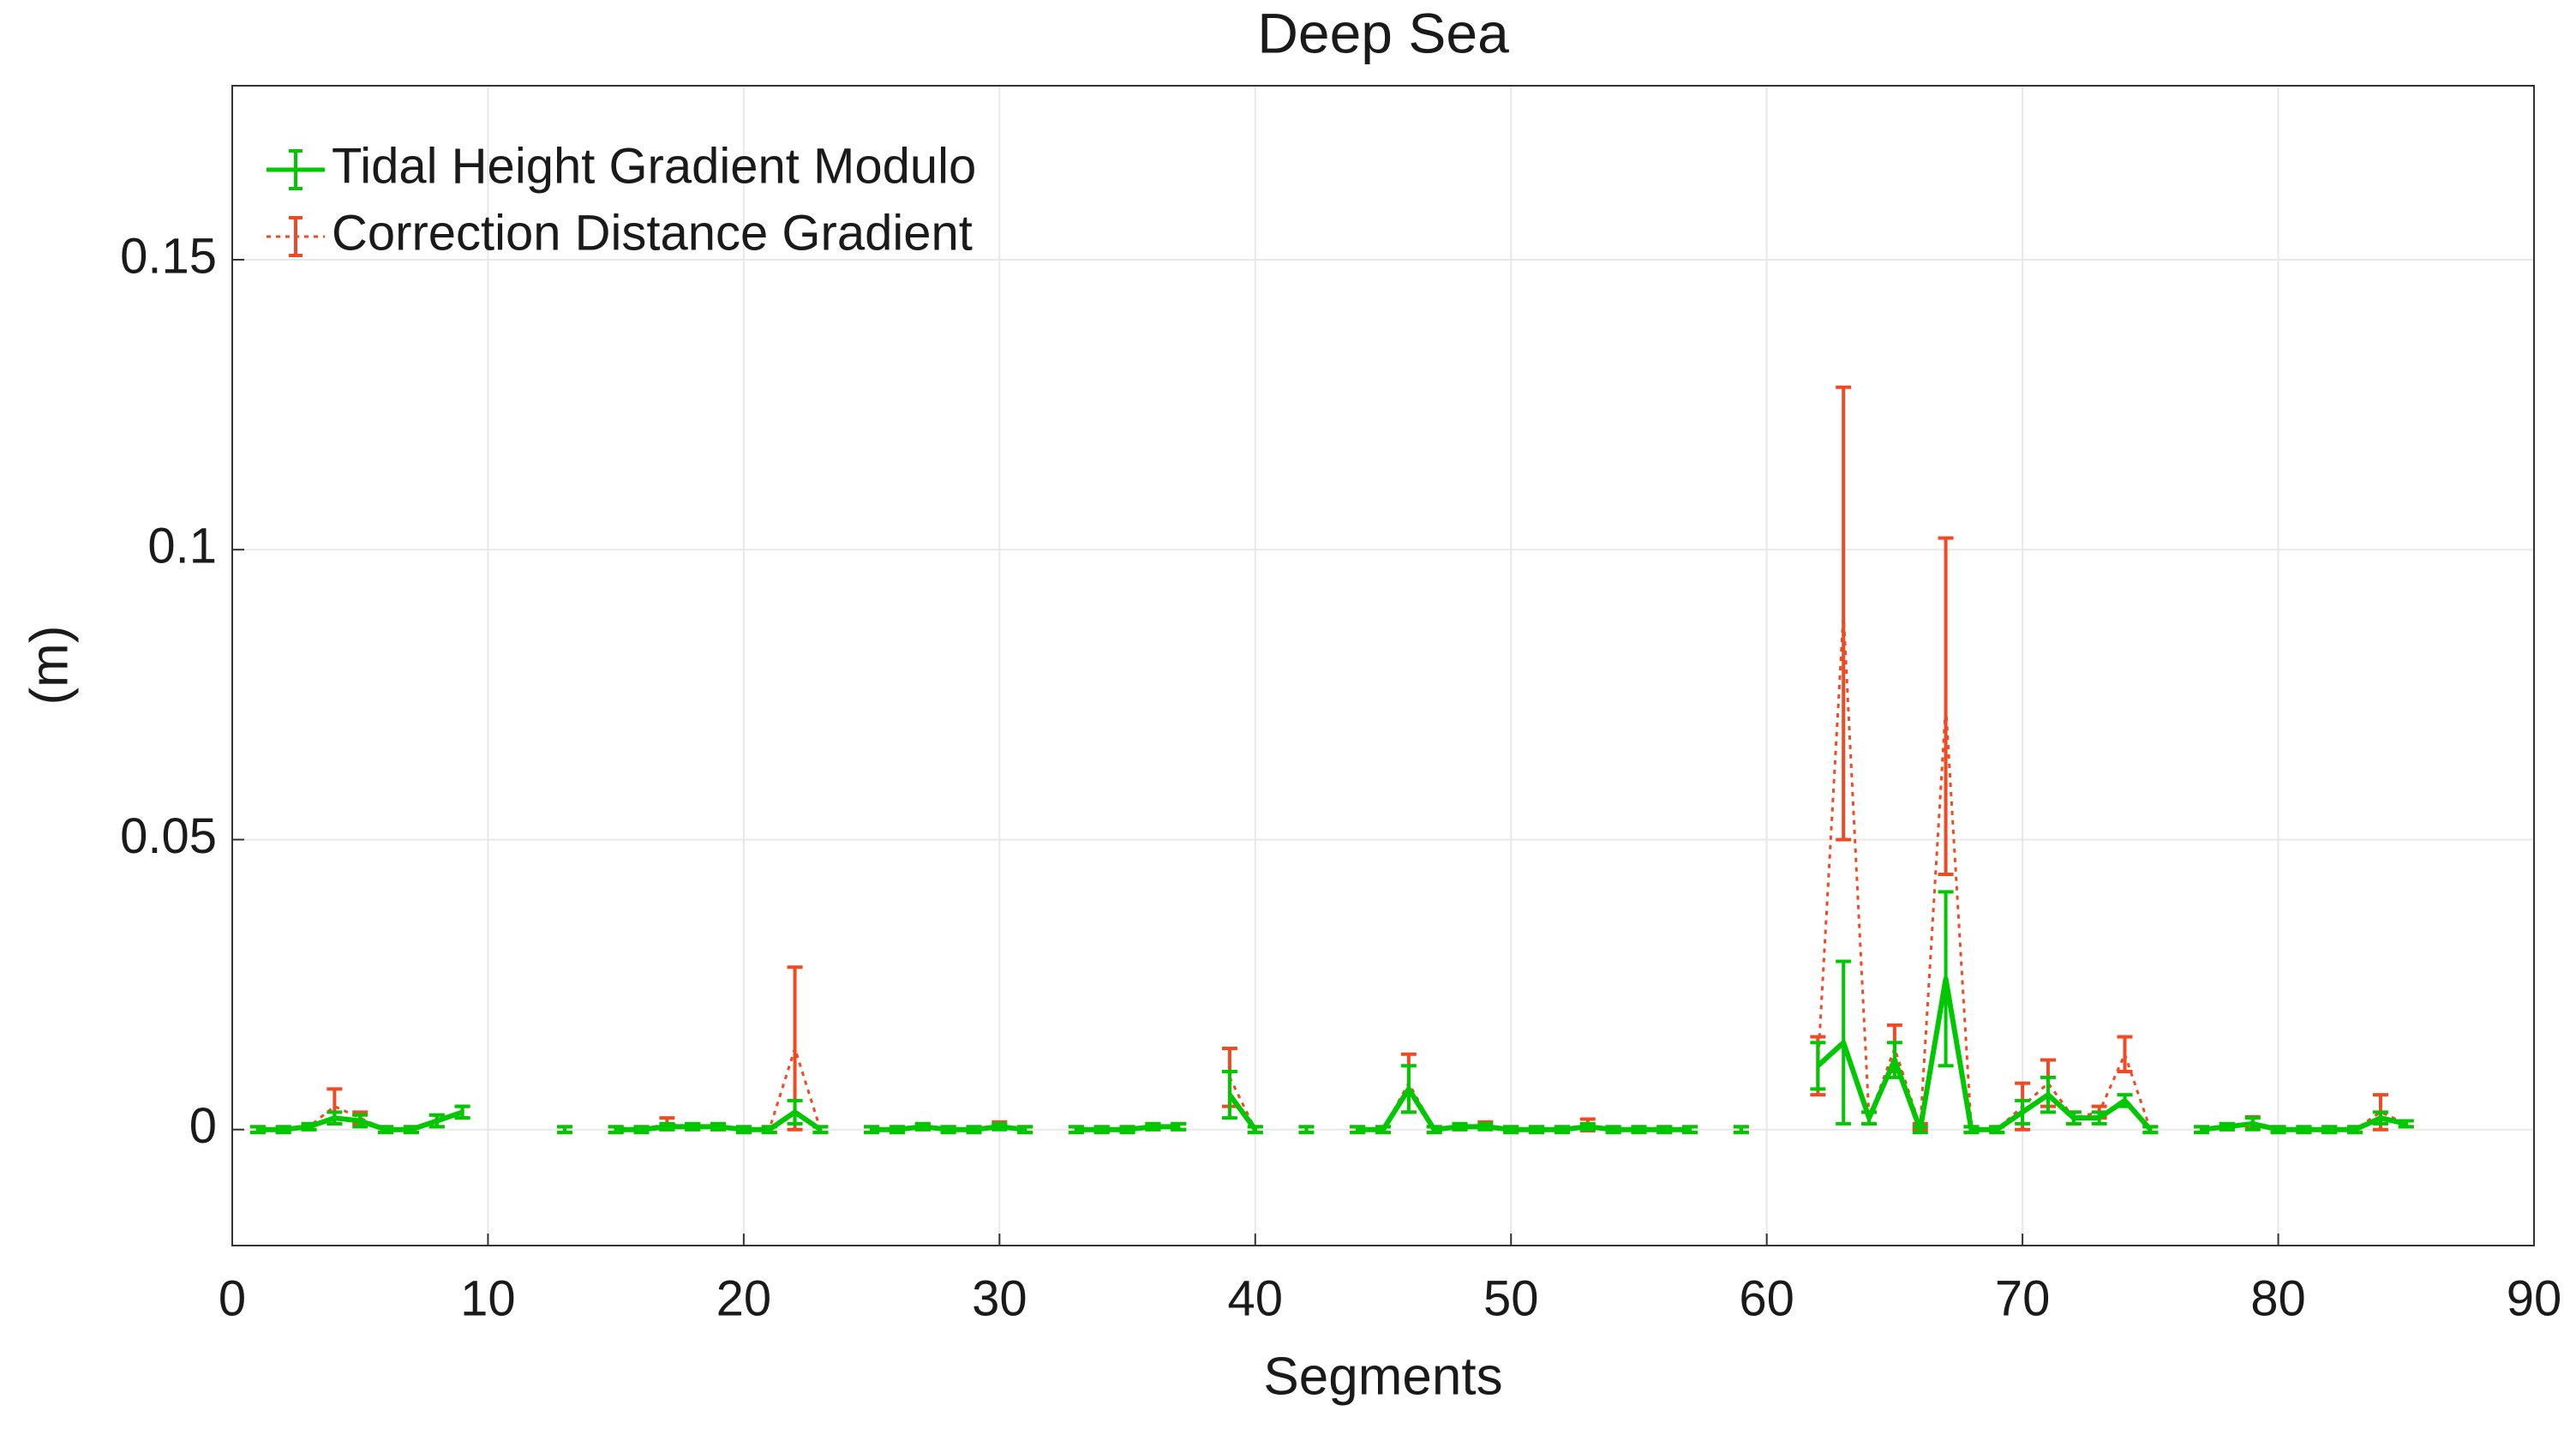 The height and width of the screenshot is (1429, 2576). I want to click on y-tick-label: 0.1, so click(182, 546).